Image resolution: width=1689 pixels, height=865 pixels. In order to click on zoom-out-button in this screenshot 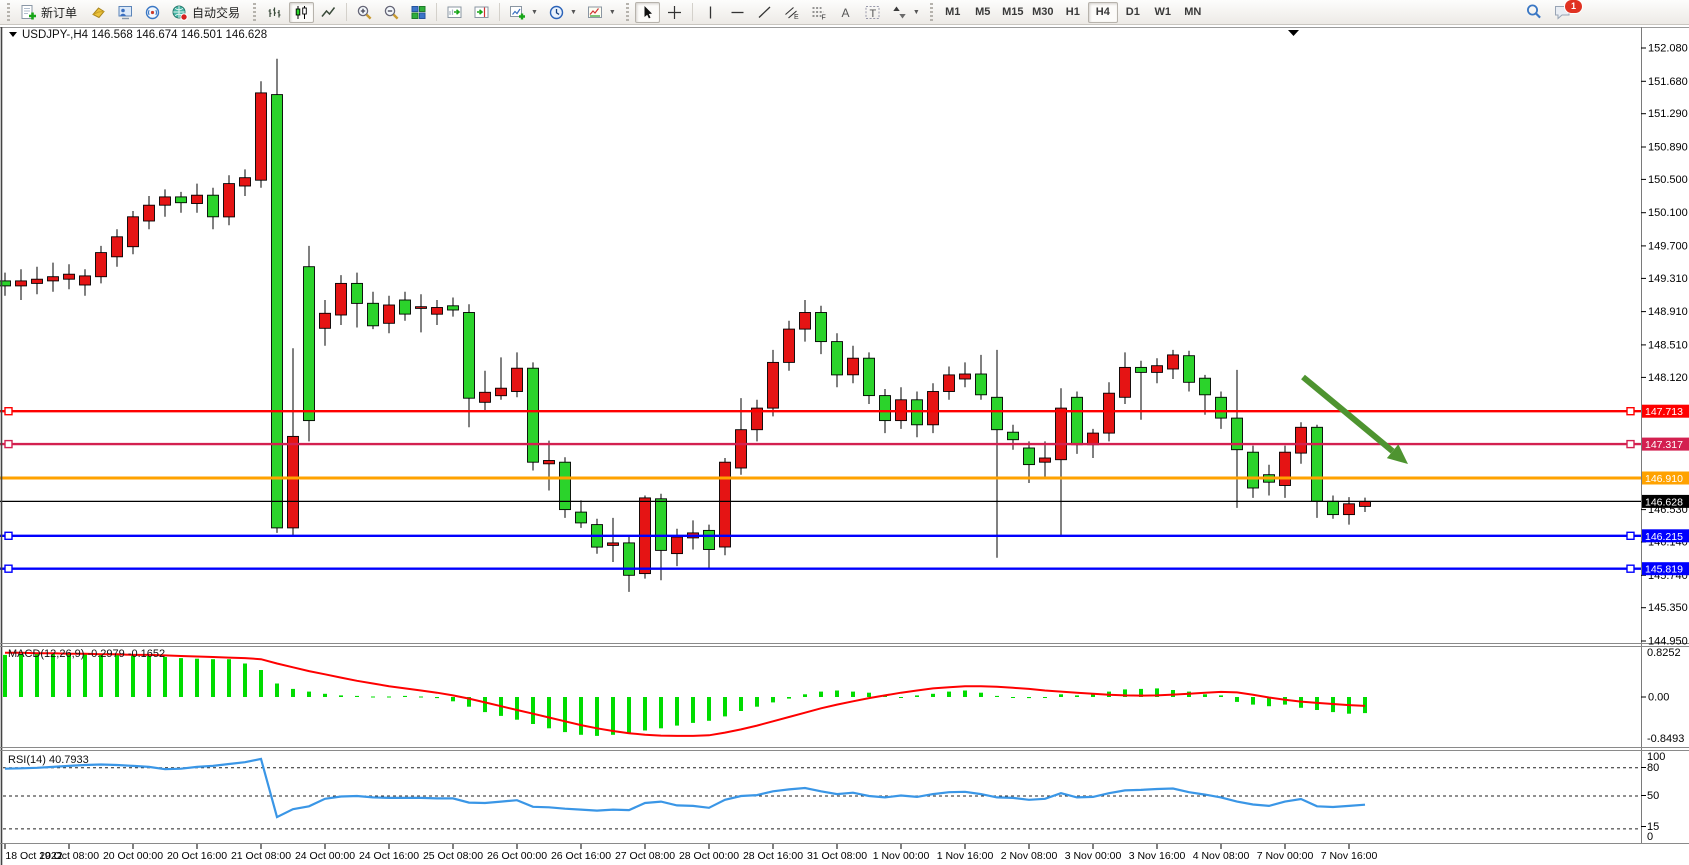, I will do `click(391, 12)`.